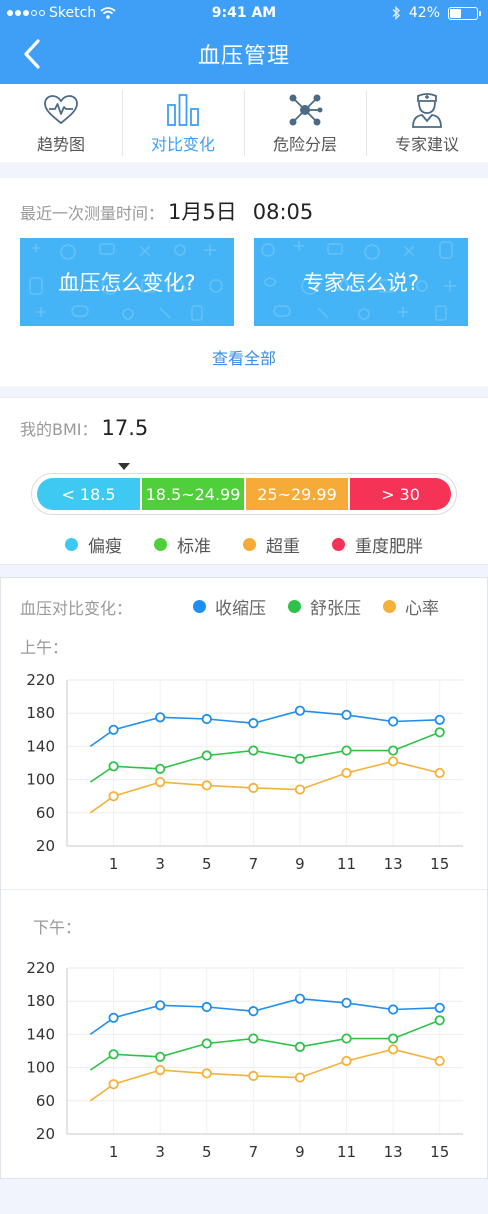 This screenshot has height=1214, width=488. Describe the element at coordinates (183, 110) in the screenshot. I see `bar-chart-icon` at that location.